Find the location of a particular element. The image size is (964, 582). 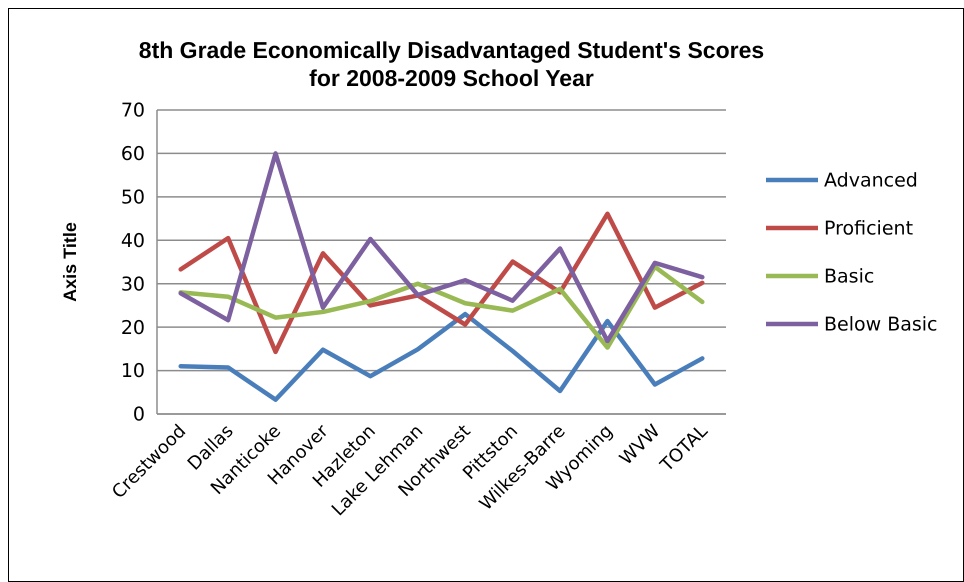

y-axis-title: Axis Title is located at coordinates (70, 262).